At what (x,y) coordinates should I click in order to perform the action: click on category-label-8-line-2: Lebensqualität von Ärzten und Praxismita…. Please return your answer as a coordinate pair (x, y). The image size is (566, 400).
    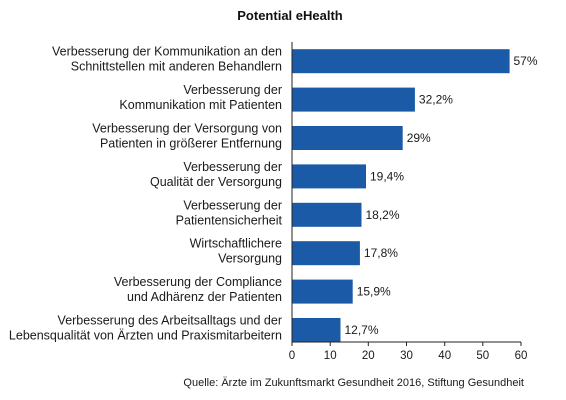
    Looking at the image, I should click on (145, 336).